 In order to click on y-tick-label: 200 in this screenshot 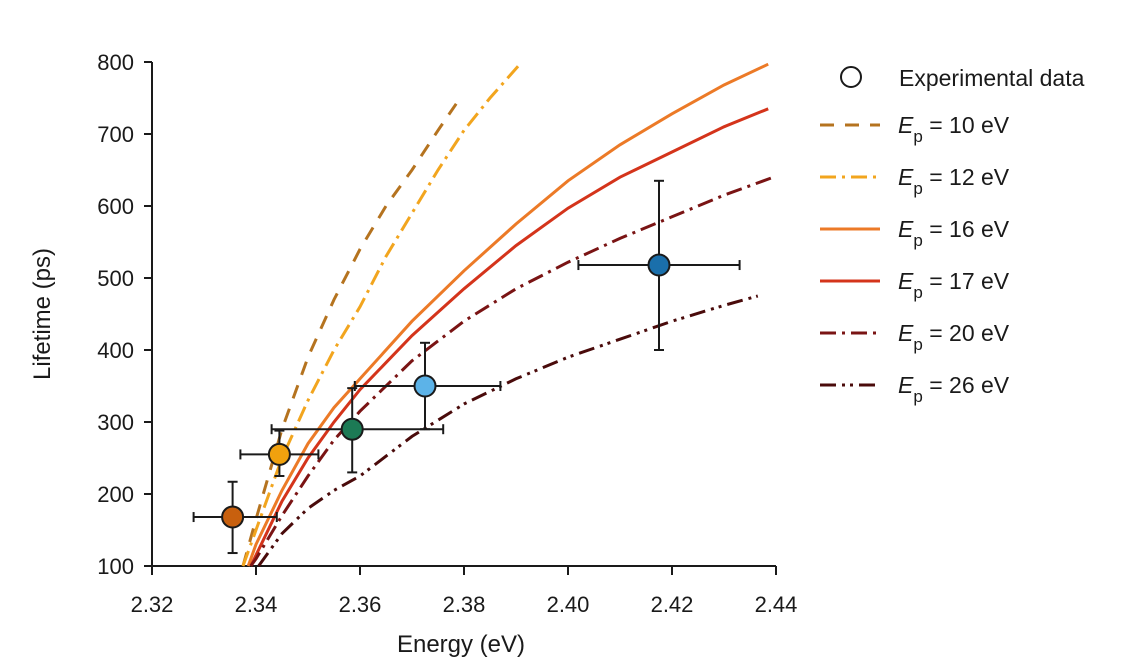, I will do `click(115, 494)`.